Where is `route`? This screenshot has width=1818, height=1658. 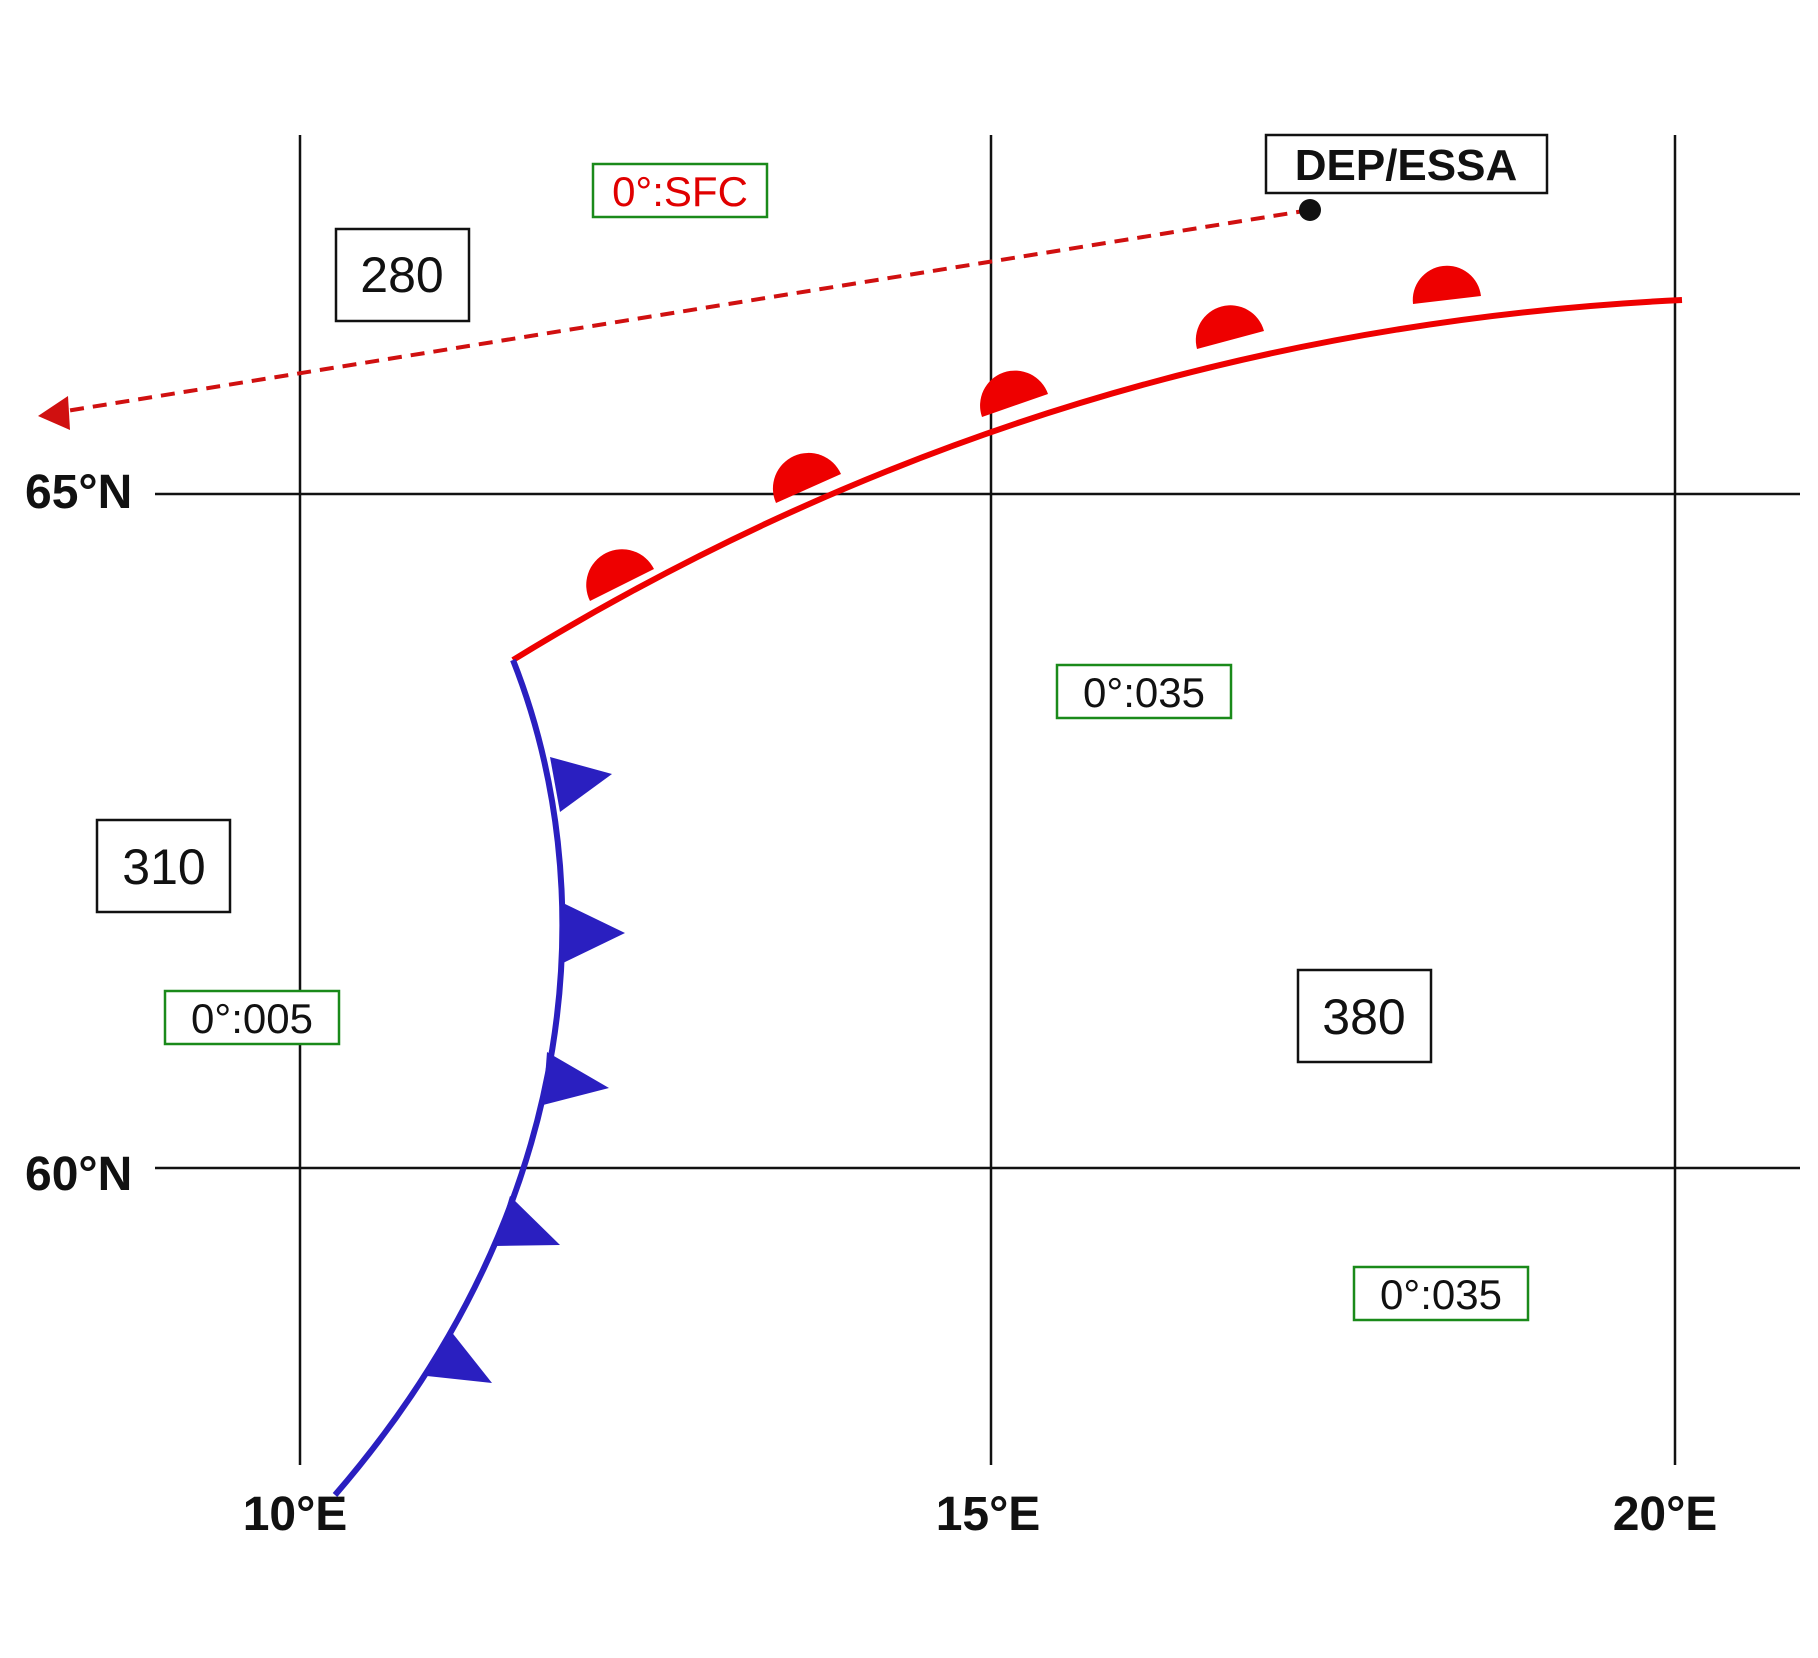
route is located at coordinates (679, 314).